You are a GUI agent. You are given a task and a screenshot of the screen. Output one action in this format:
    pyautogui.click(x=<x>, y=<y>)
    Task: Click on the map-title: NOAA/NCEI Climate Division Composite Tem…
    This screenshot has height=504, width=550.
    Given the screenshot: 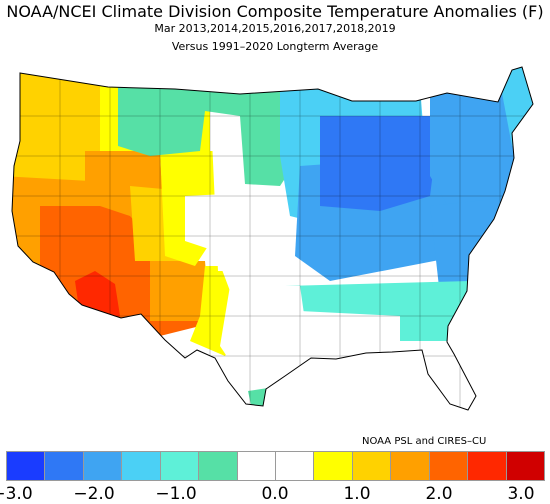 What is the action you would take?
    pyautogui.click(x=275, y=11)
    